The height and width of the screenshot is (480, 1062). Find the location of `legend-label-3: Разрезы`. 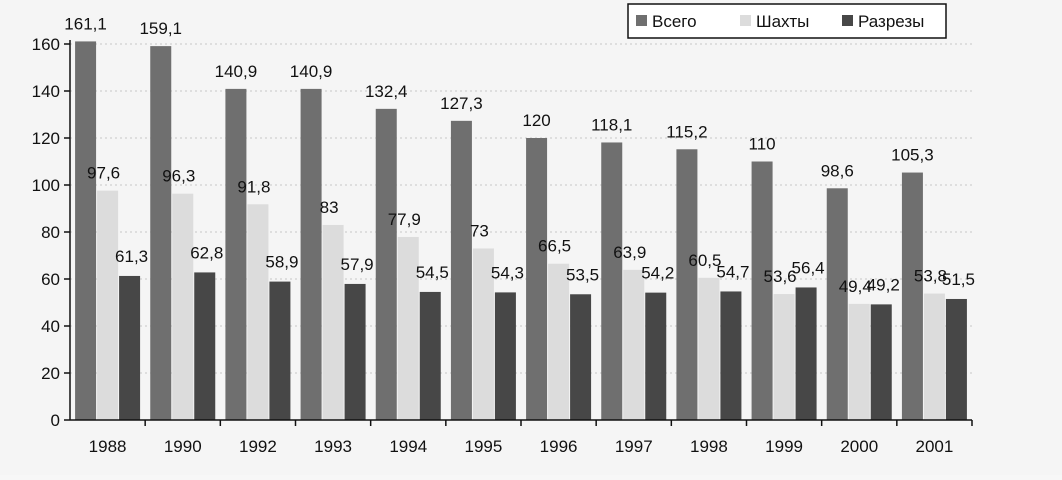

legend-label-3: Разрезы is located at coordinates (891, 21).